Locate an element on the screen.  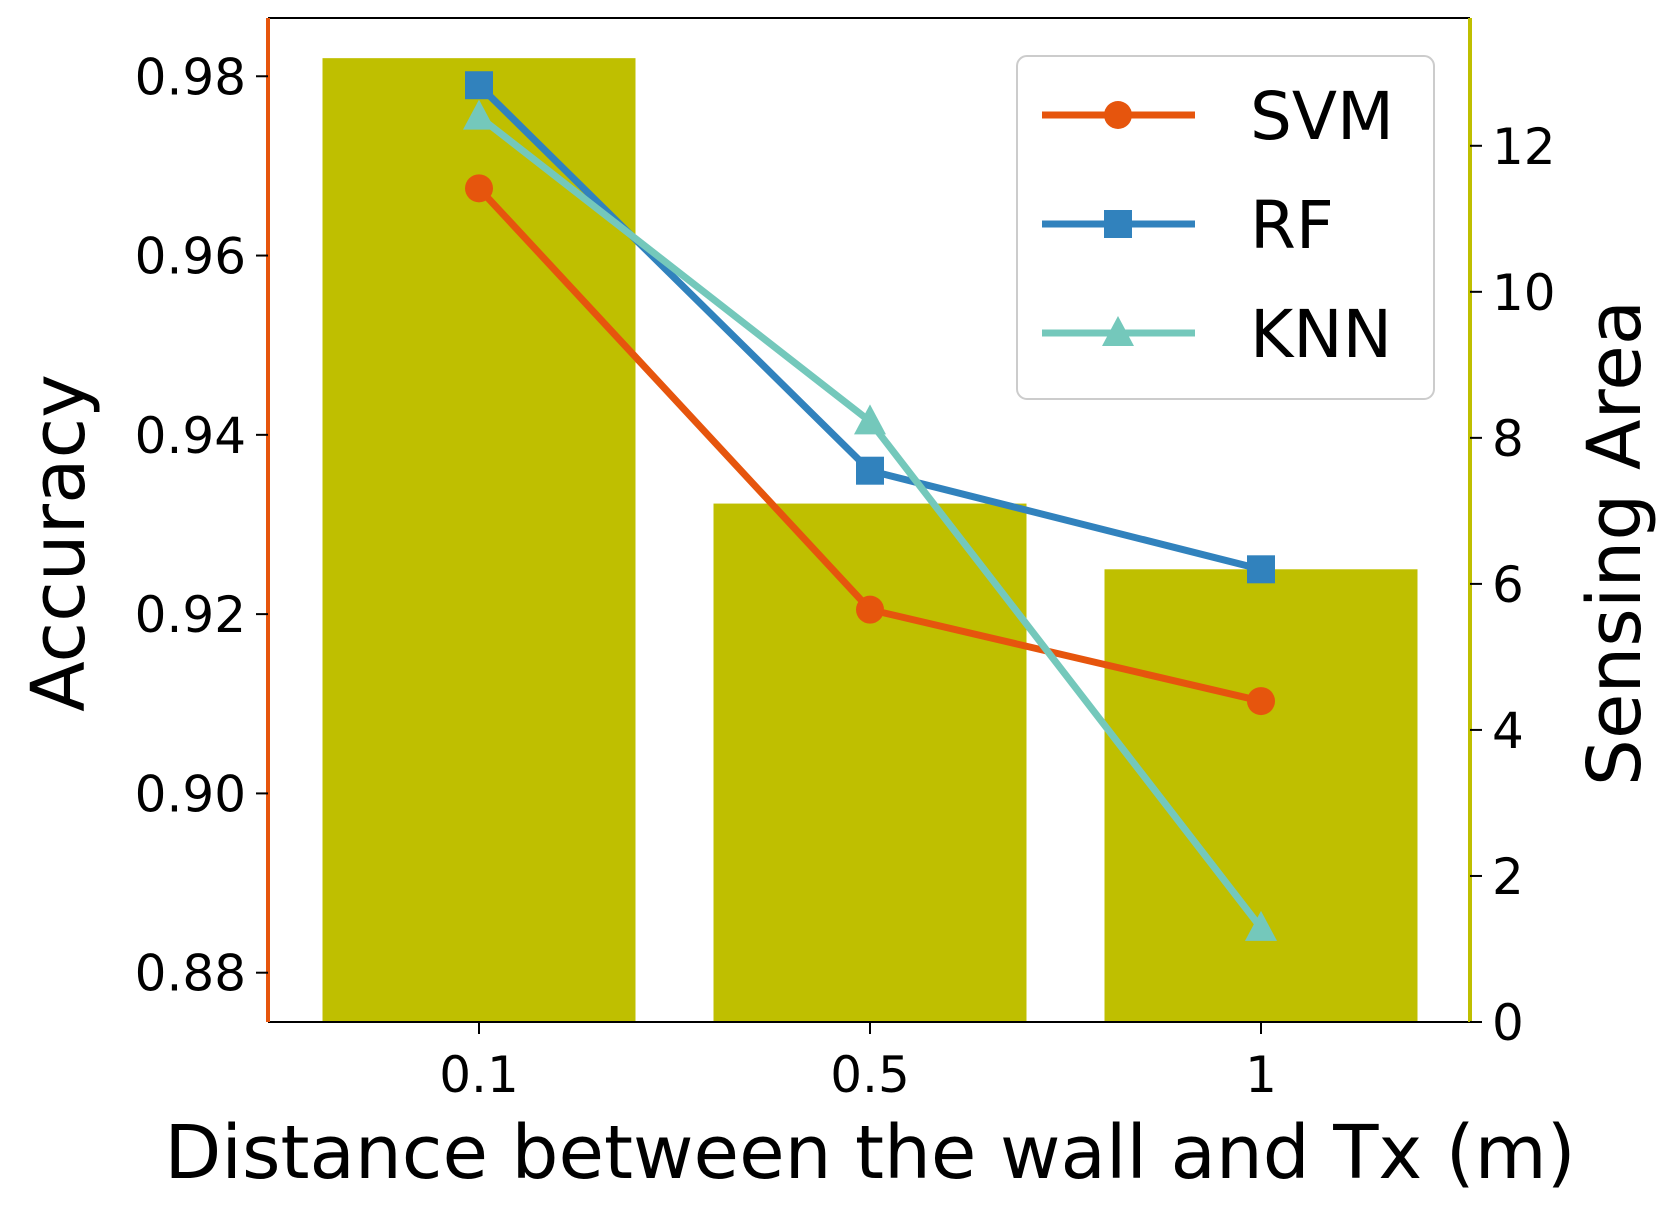
legend-box is located at coordinates (1225, 227).